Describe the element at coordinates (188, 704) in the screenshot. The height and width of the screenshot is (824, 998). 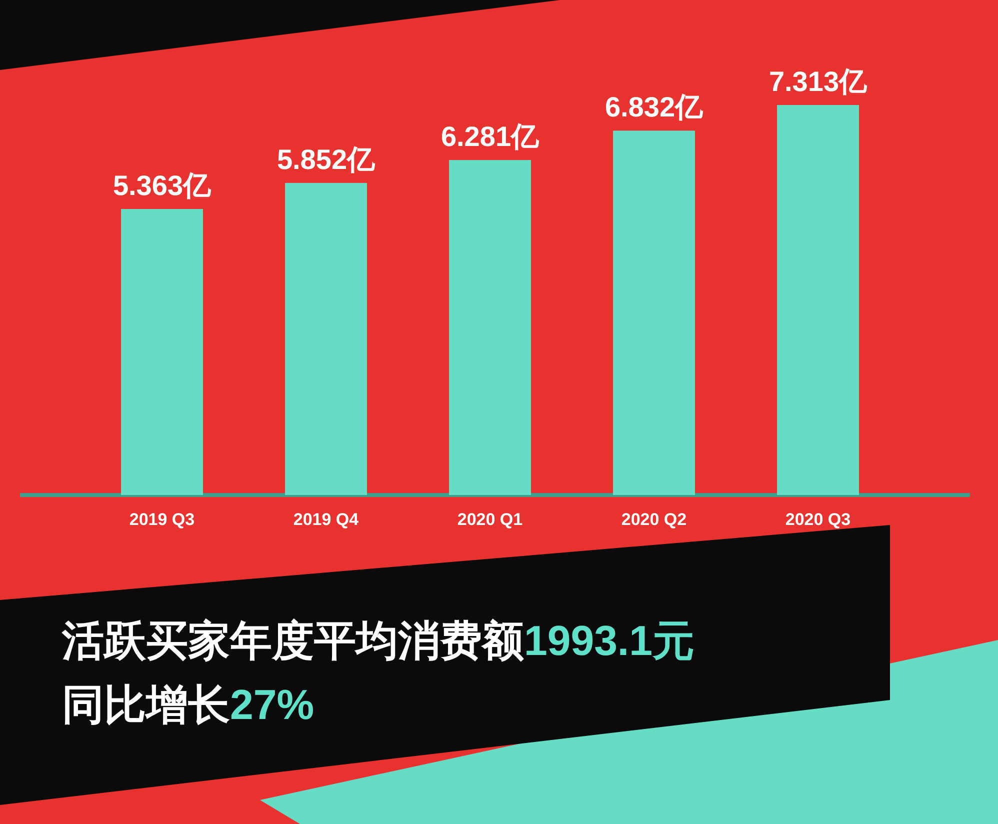
I see `text: 同比增长27%` at that location.